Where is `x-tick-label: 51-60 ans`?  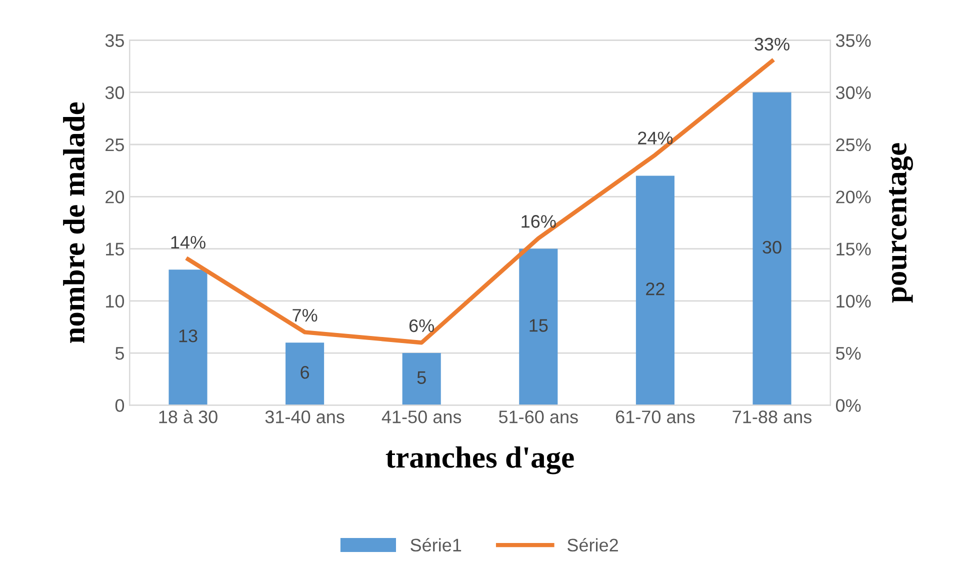
x-tick-label: 51-60 ans is located at coordinates (538, 417).